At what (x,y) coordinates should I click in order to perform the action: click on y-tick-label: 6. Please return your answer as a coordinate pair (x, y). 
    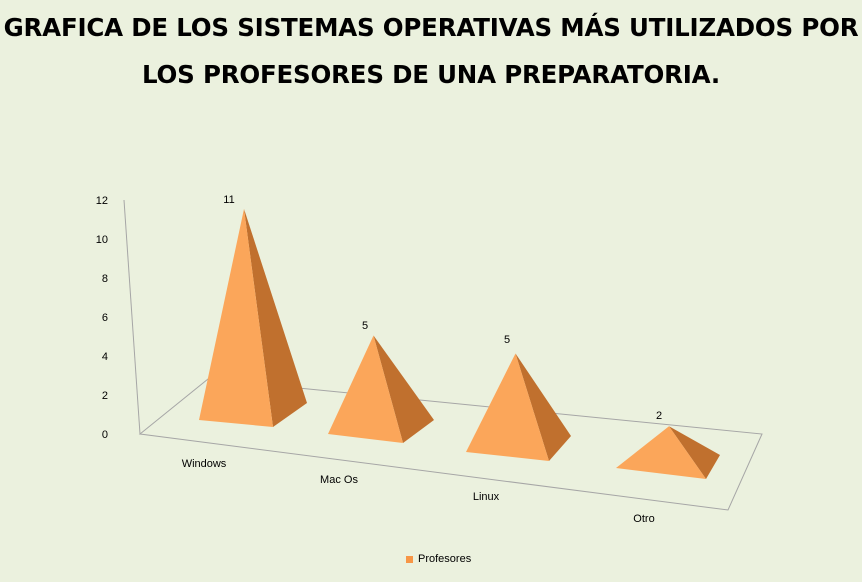
    Looking at the image, I should click on (105, 318).